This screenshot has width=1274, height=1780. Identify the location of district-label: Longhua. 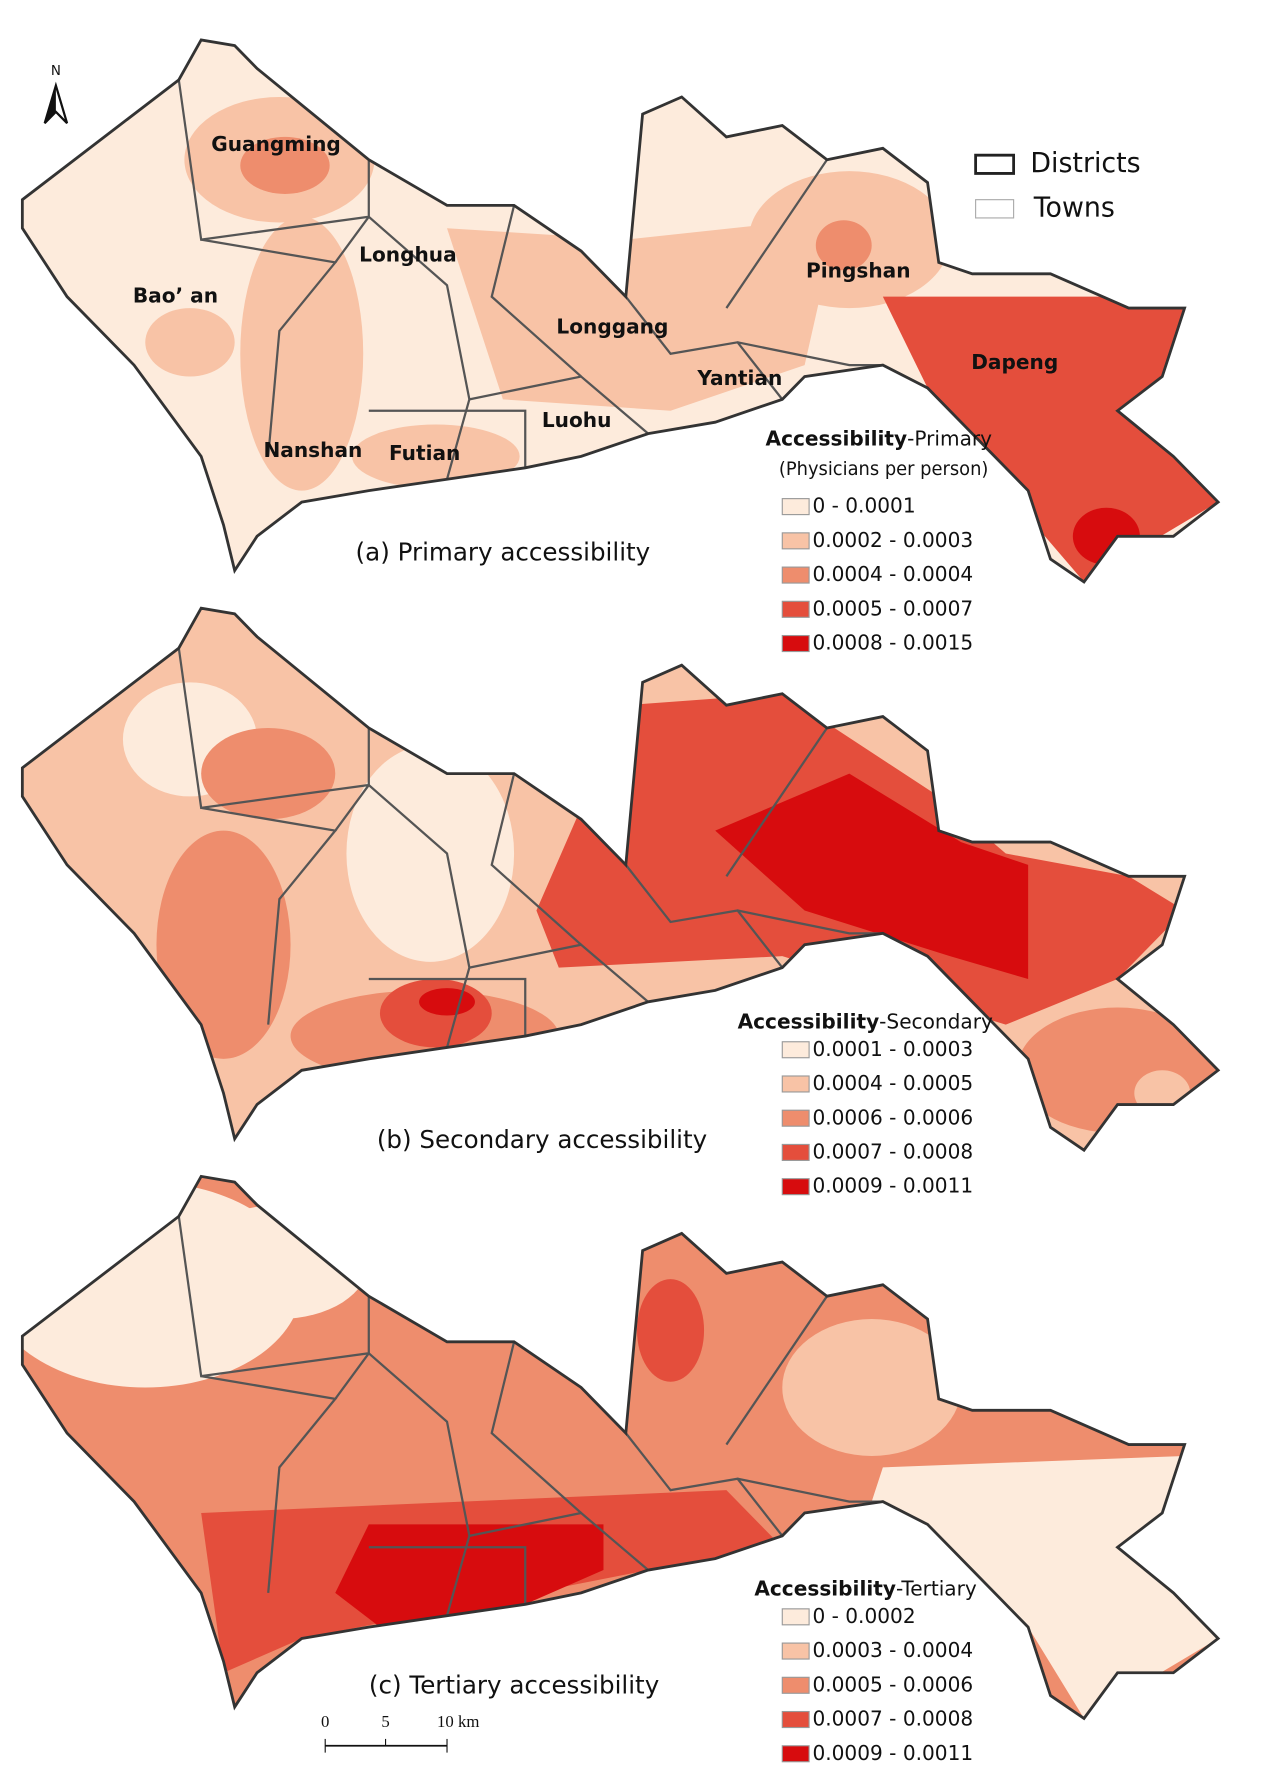
(408, 254).